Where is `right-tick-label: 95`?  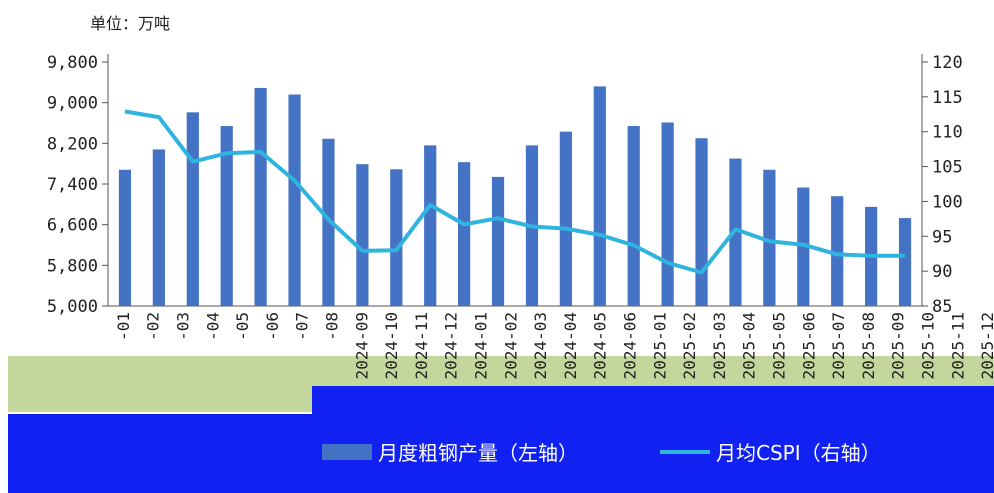
right-tick-label: 95 is located at coordinates (942, 237).